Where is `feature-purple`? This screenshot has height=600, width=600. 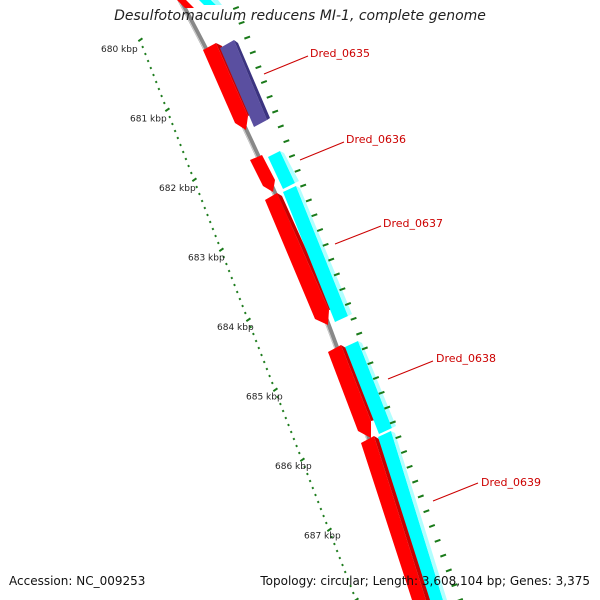 feature-purple is located at coordinates (243, 83).